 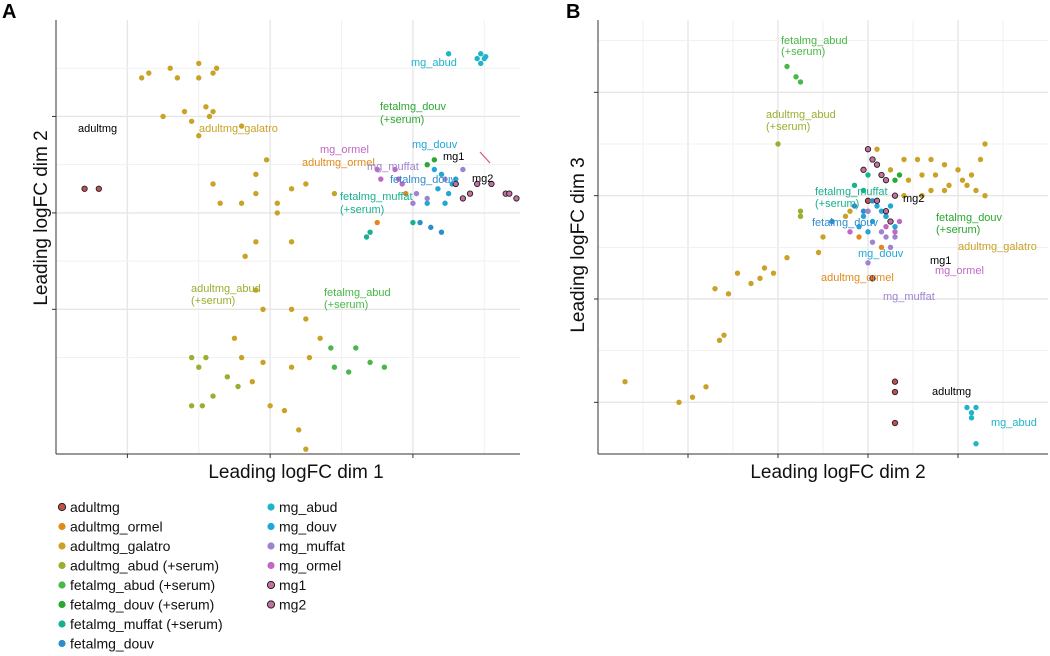 I want to click on panel-a-point-label-fetalmg-douv: fetalmg_douv, so click(x=423, y=180).